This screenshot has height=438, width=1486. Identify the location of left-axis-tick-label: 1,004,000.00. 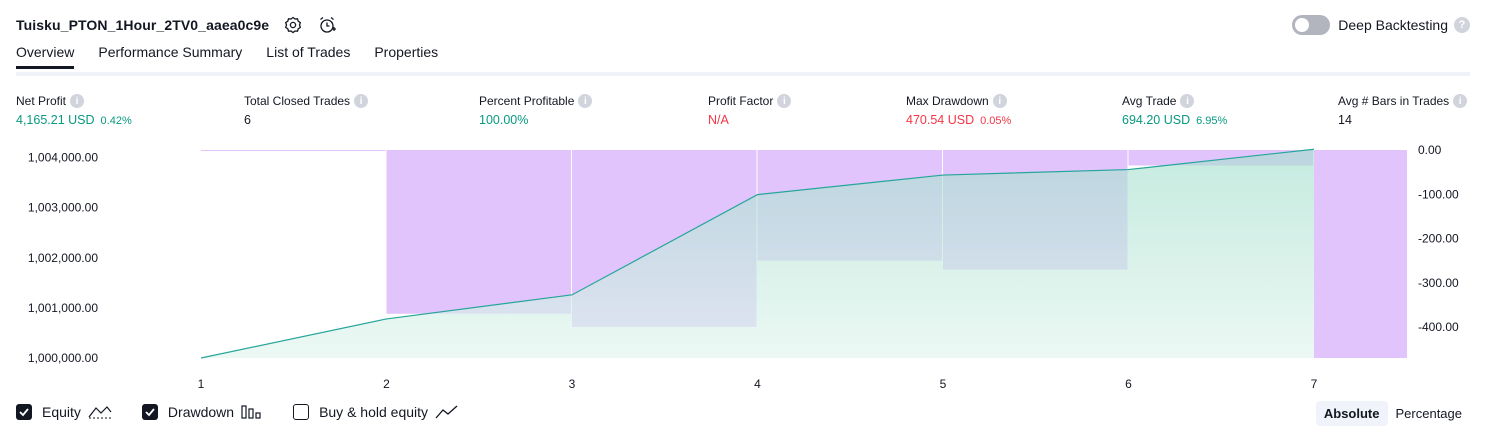
(63, 158).